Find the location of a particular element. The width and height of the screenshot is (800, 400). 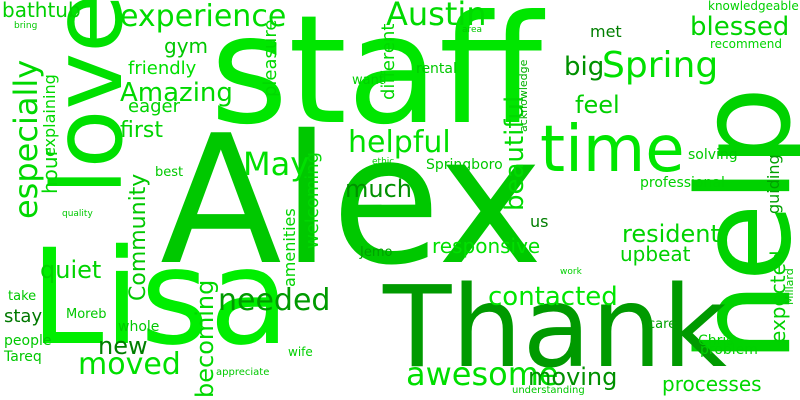

word-moreb: Moreb is located at coordinates (86, 314).